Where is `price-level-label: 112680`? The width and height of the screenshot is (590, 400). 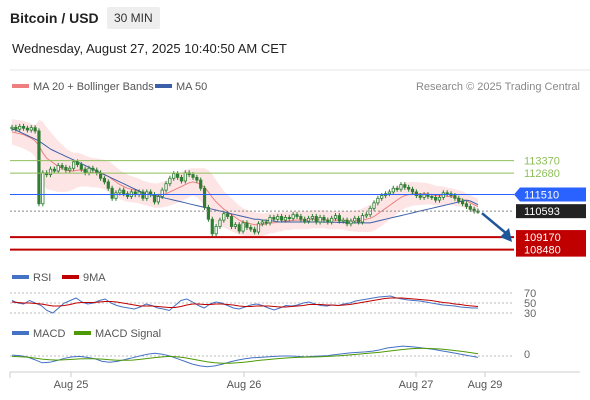
price-level-label: 112680 is located at coordinates (542, 174).